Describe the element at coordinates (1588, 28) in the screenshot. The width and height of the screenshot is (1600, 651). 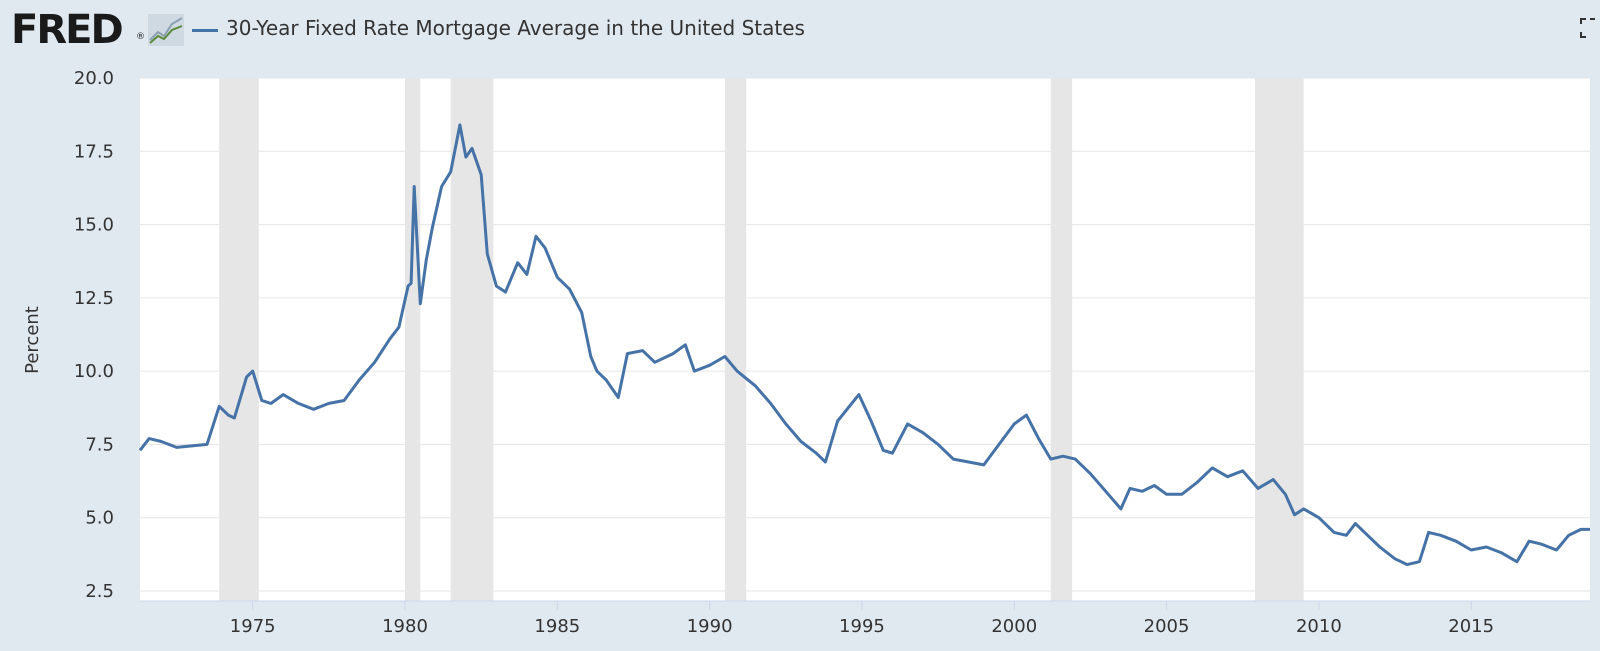
I see `fullscreen-icon` at that location.